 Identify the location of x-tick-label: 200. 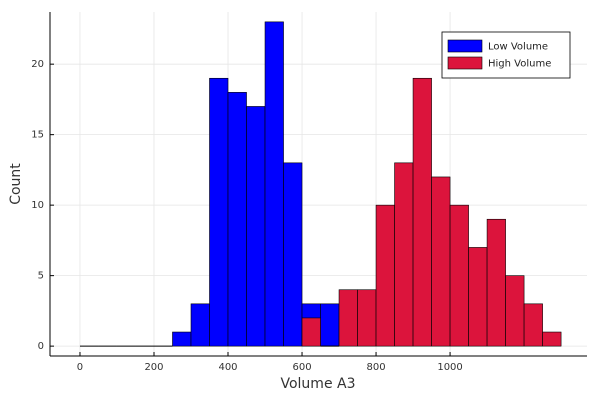
(153, 367).